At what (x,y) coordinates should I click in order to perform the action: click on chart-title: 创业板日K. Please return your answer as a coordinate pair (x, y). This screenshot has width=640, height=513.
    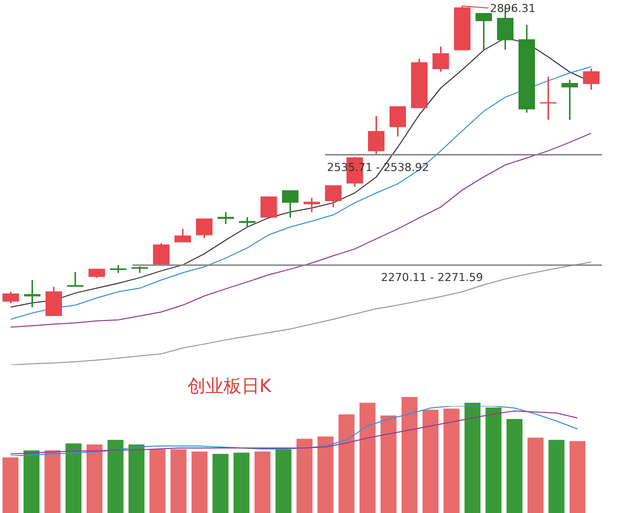
    Looking at the image, I should click on (229, 387).